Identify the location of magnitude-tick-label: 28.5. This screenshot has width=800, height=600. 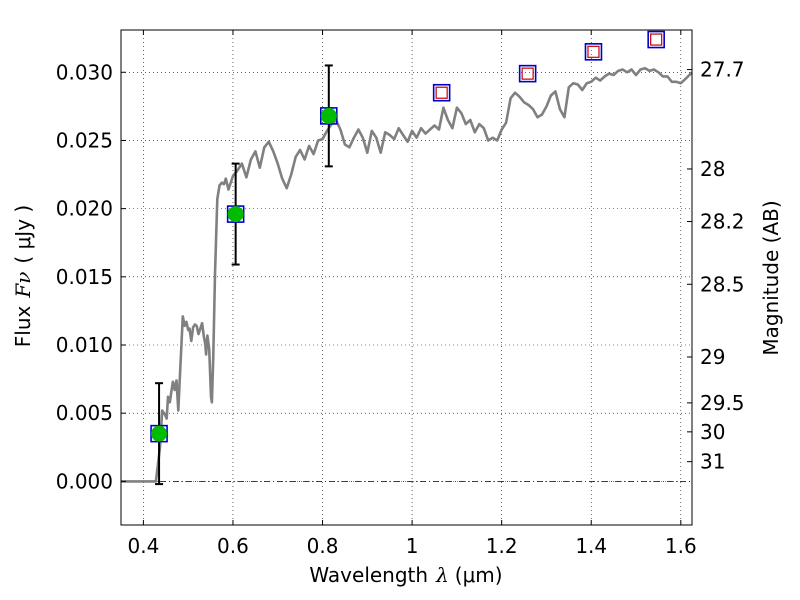
(722, 284).